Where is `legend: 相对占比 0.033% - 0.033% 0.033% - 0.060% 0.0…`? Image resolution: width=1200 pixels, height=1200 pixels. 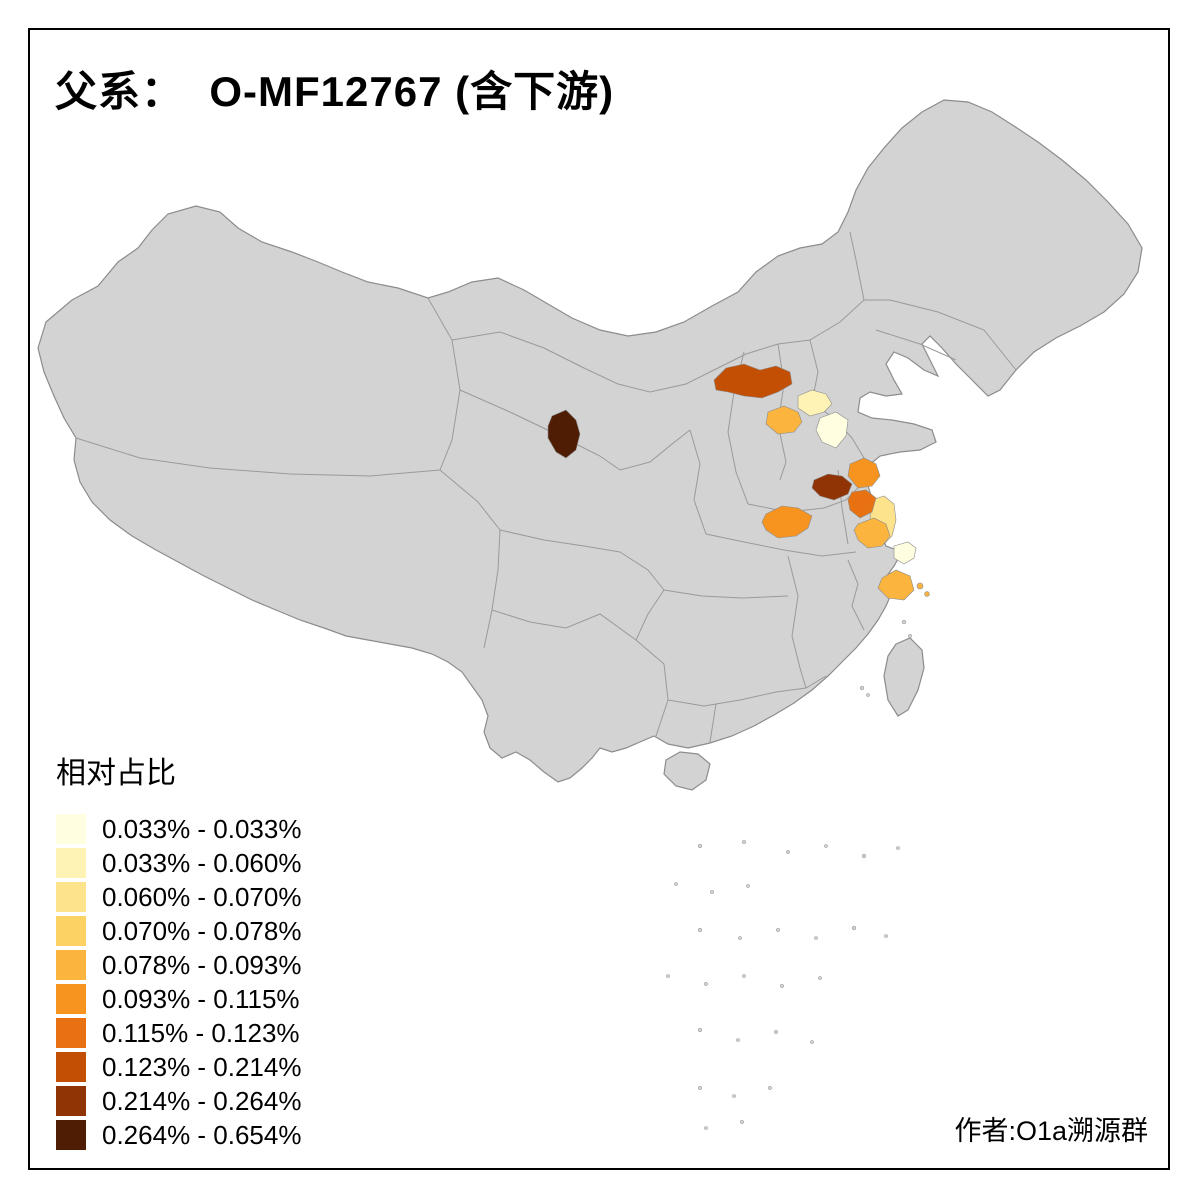
legend: 相对占比 0.033% - 0.033% 0.033% - 0.060% 0.0… is located at coordinates (178, 950).